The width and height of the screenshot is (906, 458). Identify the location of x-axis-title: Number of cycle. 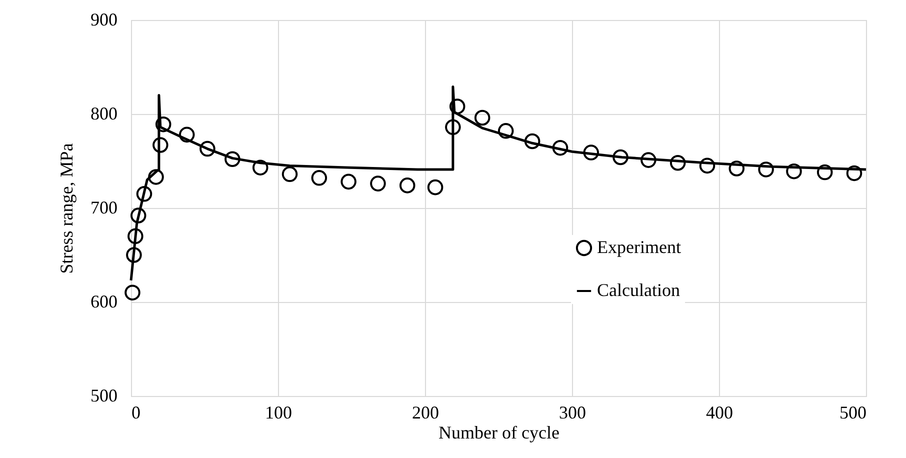
(499, 432).